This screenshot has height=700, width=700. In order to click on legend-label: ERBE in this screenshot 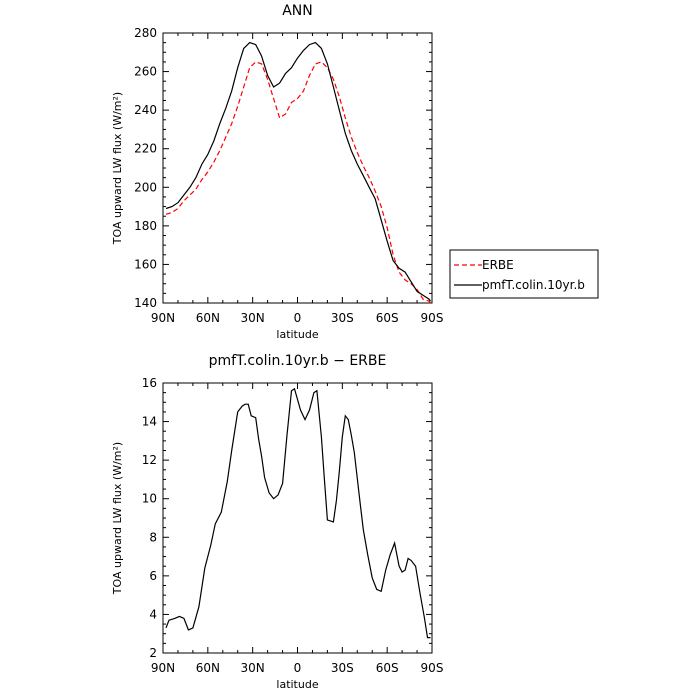, I will do `click(498, 265)`.